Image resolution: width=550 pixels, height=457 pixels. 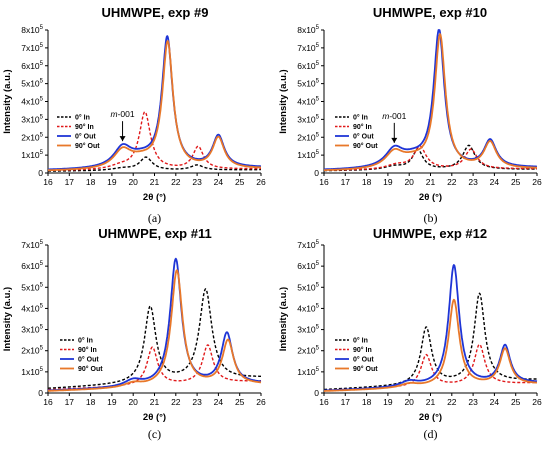 I want to click on panel-caption: (a), so click(x=154, y=218).